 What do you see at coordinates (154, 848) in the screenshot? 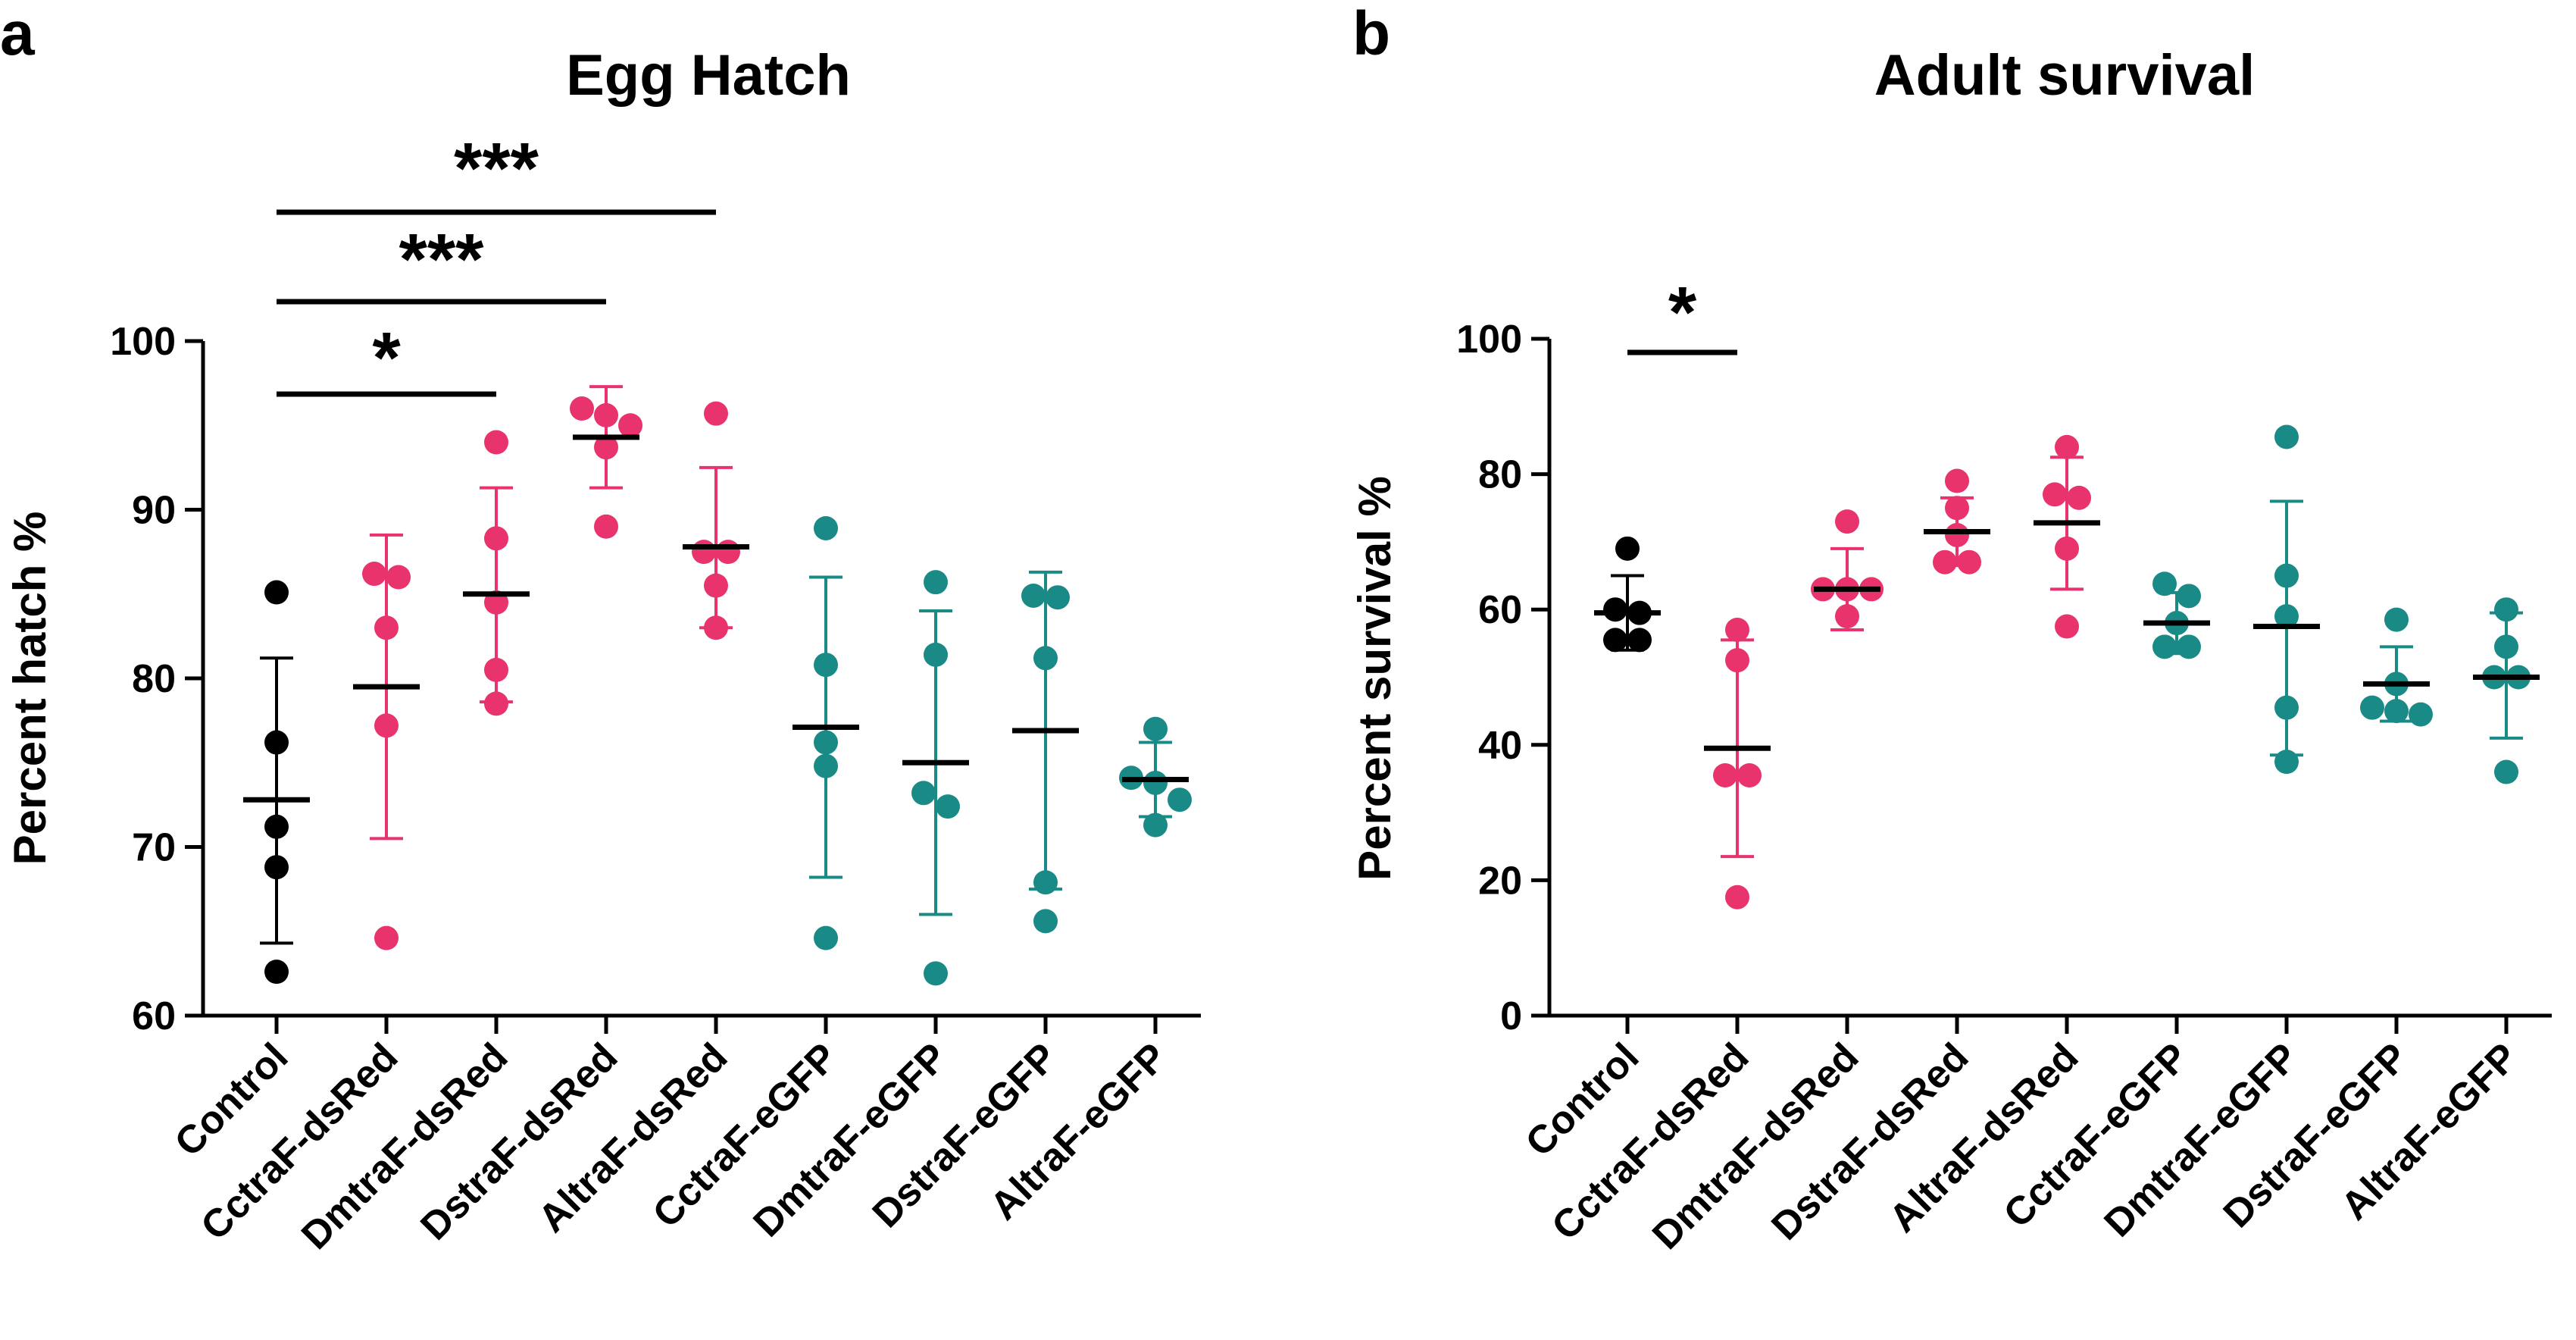
I see `y-tick-label: 70` at bounding box center [154, 848].